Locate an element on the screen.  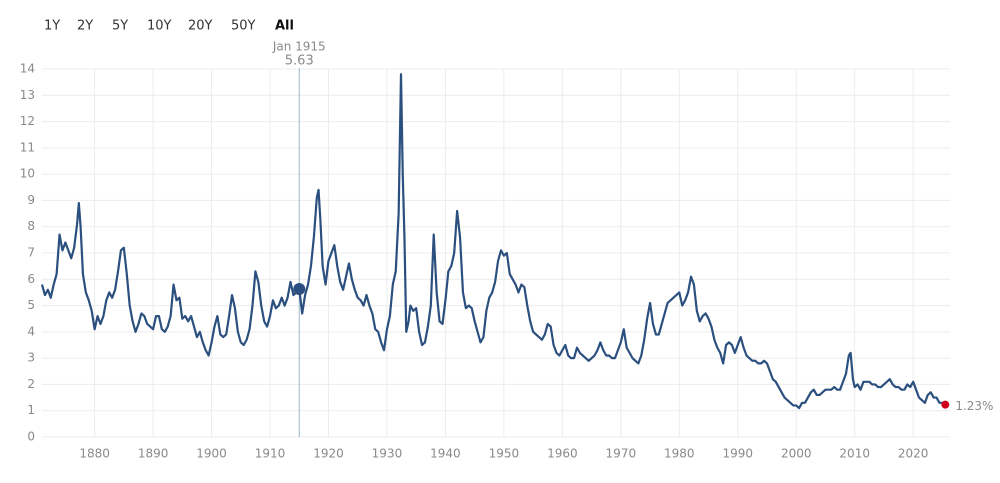
x-tick-label: 1940 is located at coordinates (445, 454).